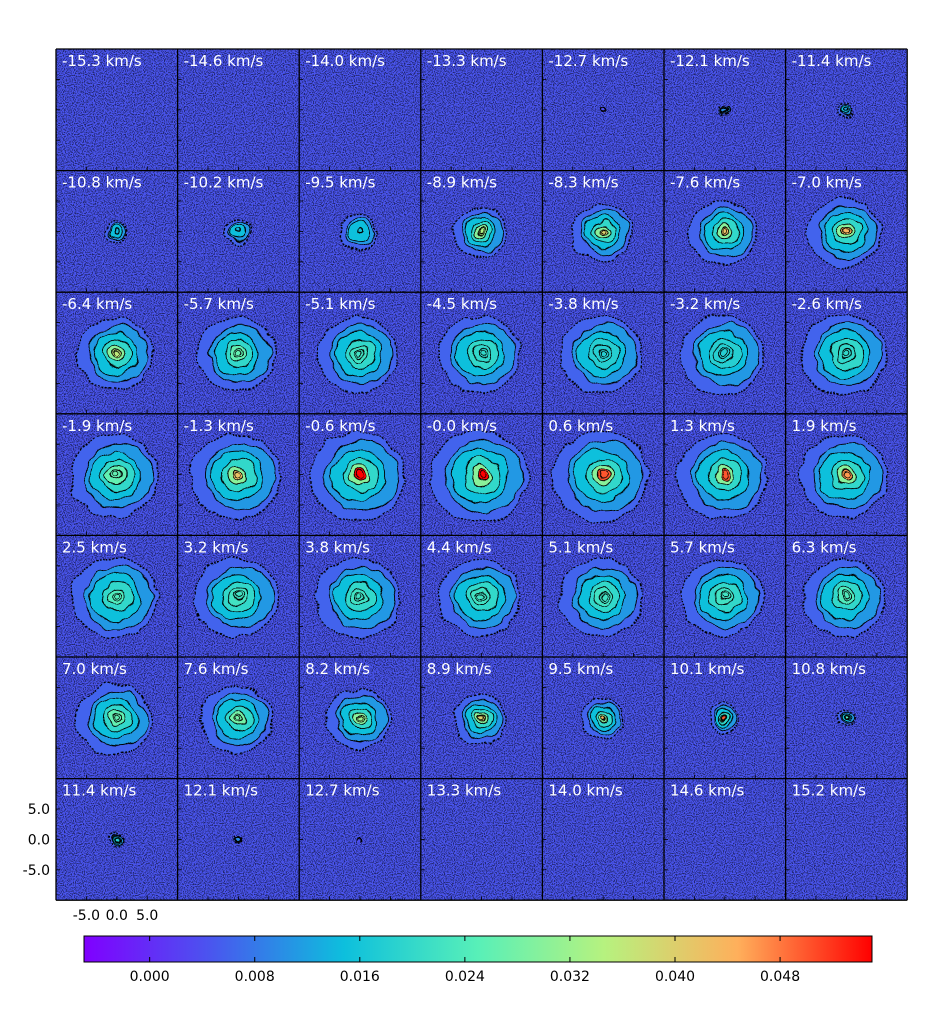 The image size is (926, 1010). Describe the element at coordinates (97, 304) in the screenshot. I see `velocity-label: -6.4 km/s` at that location.